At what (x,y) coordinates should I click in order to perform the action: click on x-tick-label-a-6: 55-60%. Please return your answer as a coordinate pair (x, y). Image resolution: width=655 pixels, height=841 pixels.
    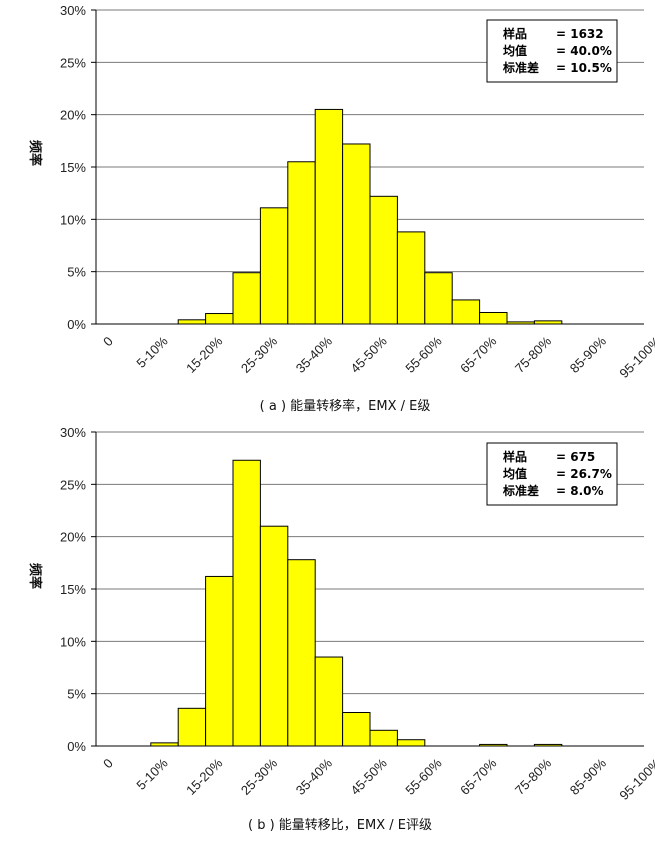
    Looking at the image, I should click on (423, 354).